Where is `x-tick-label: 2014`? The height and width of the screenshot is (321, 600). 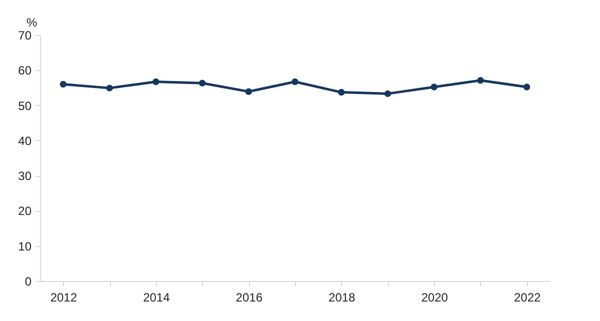
x-tick-label: 2014 is located at coordinates (156, 297).